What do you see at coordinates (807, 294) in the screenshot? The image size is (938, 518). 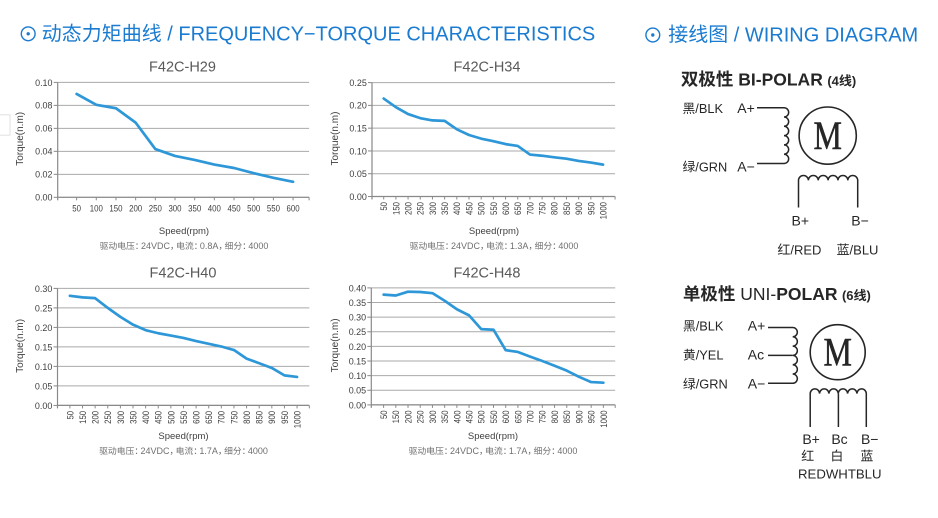 I see `svg-text: POLAR` at bounding box center [807, 294].